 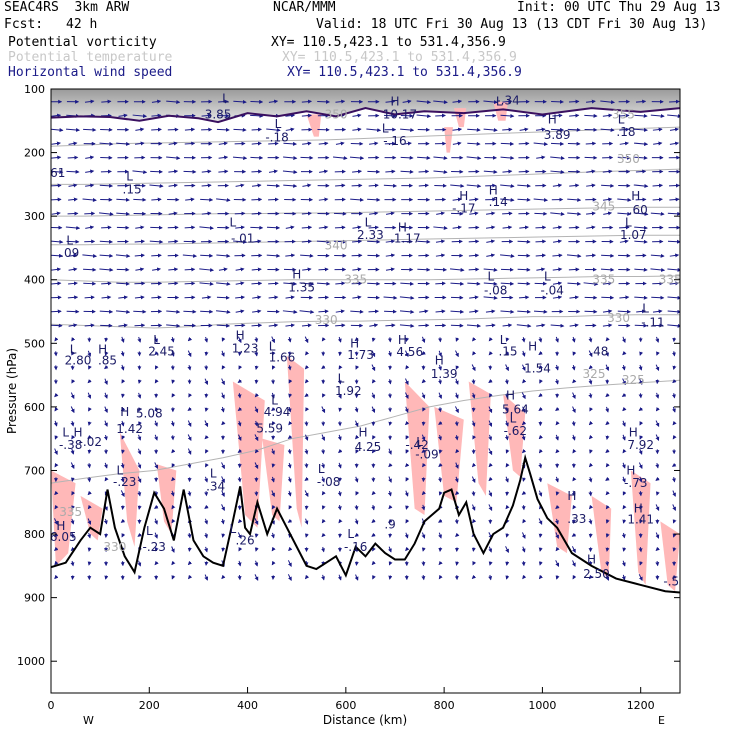 I want to click on extremum-label: -.18, so click(x=276, y=137).